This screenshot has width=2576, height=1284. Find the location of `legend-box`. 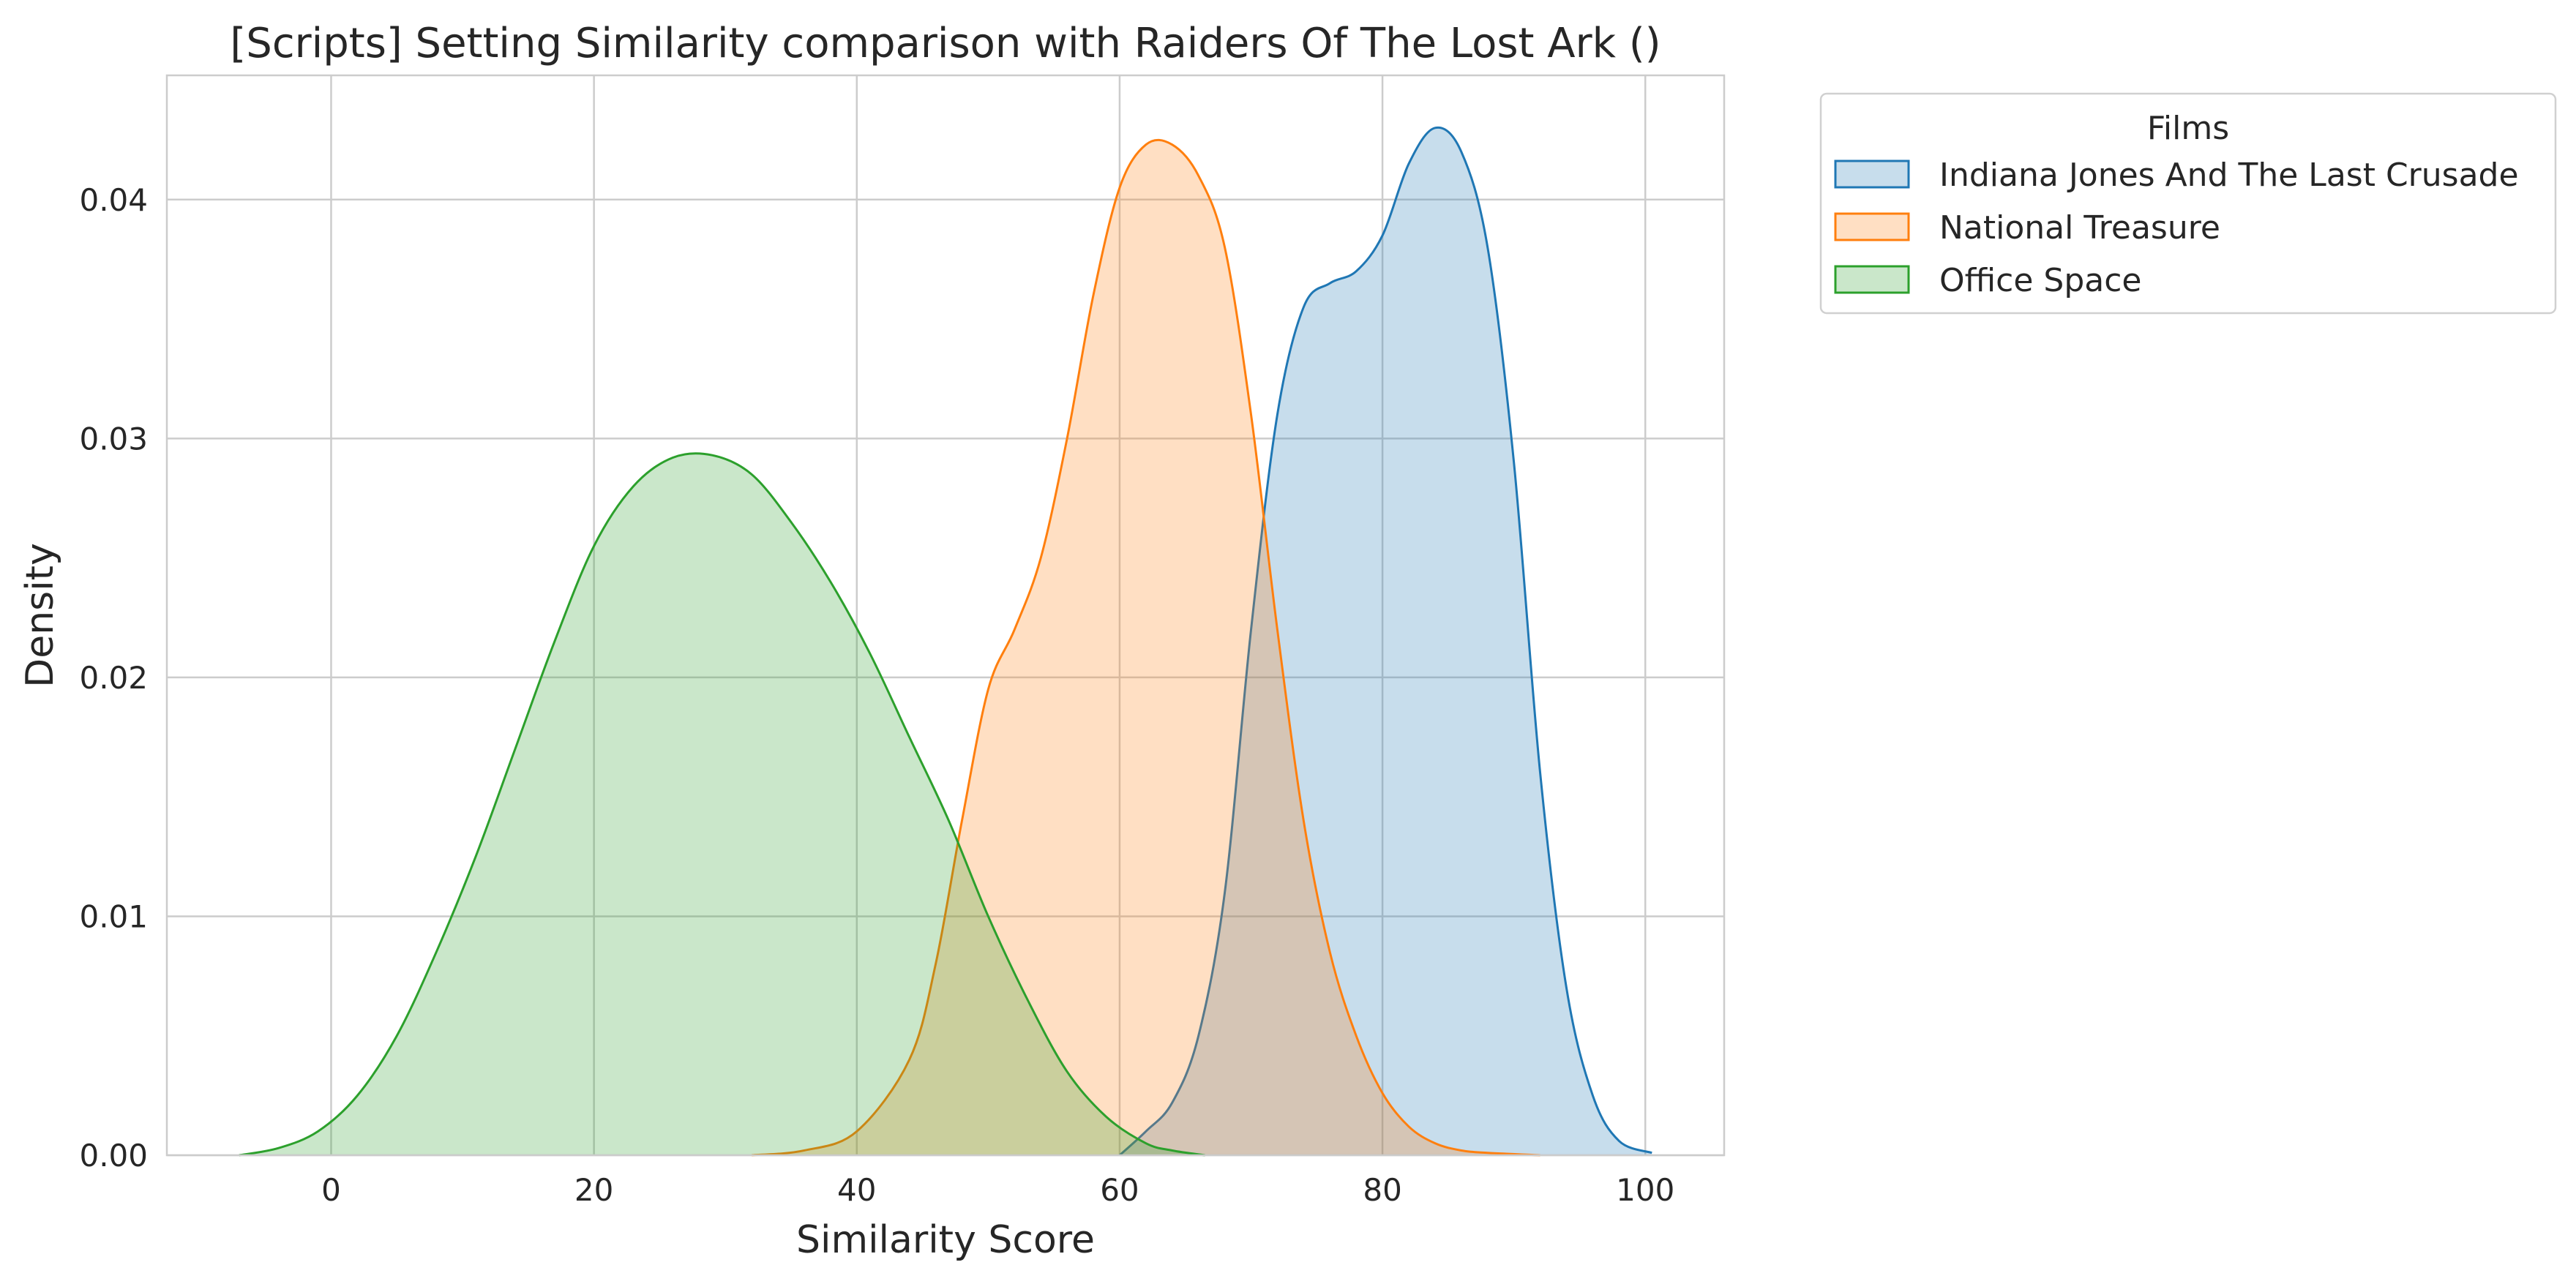

legend-box is located at coordinates (2188, 204).